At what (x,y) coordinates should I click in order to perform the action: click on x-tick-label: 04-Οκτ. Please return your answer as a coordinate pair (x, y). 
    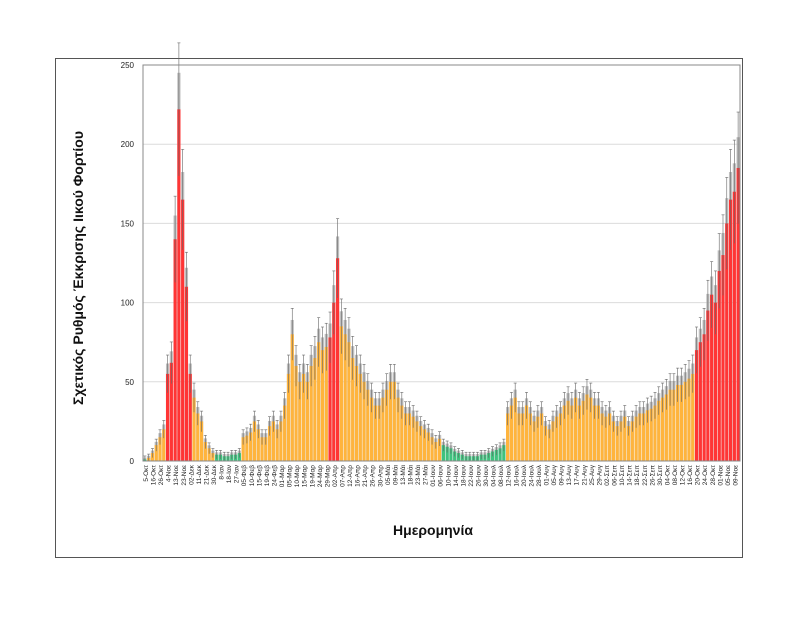
    Looking at the image, I should click on (667, 475).